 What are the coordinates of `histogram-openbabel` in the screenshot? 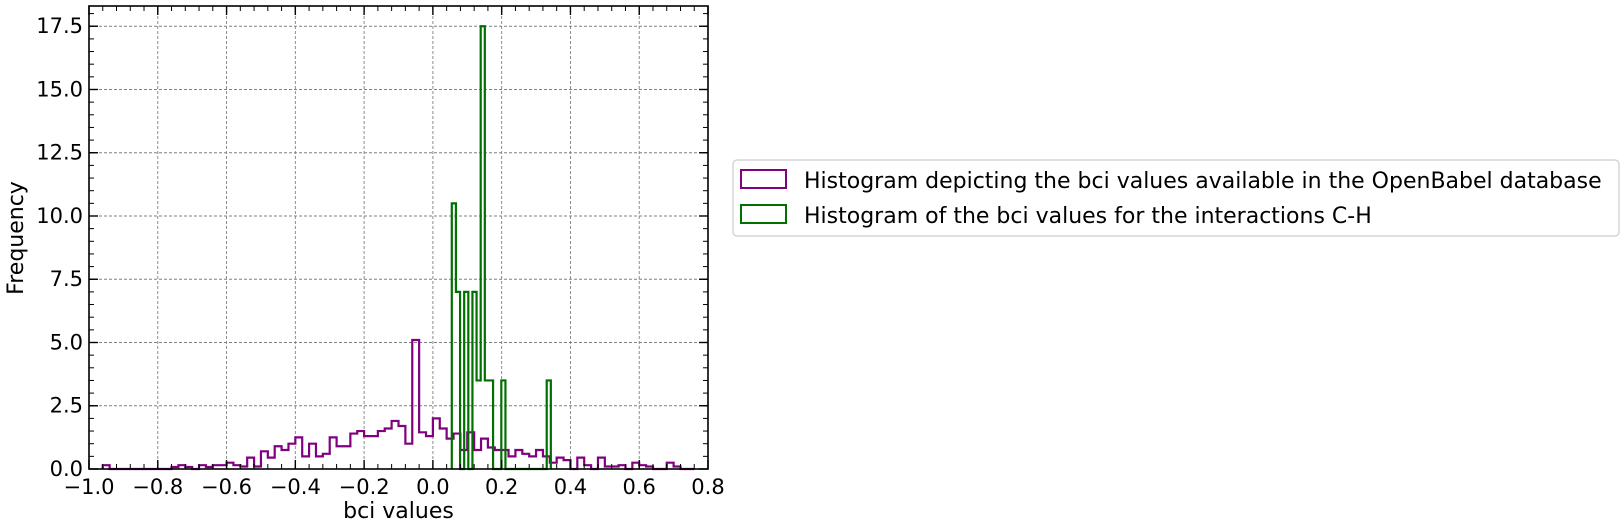 It's located at (398, 404).